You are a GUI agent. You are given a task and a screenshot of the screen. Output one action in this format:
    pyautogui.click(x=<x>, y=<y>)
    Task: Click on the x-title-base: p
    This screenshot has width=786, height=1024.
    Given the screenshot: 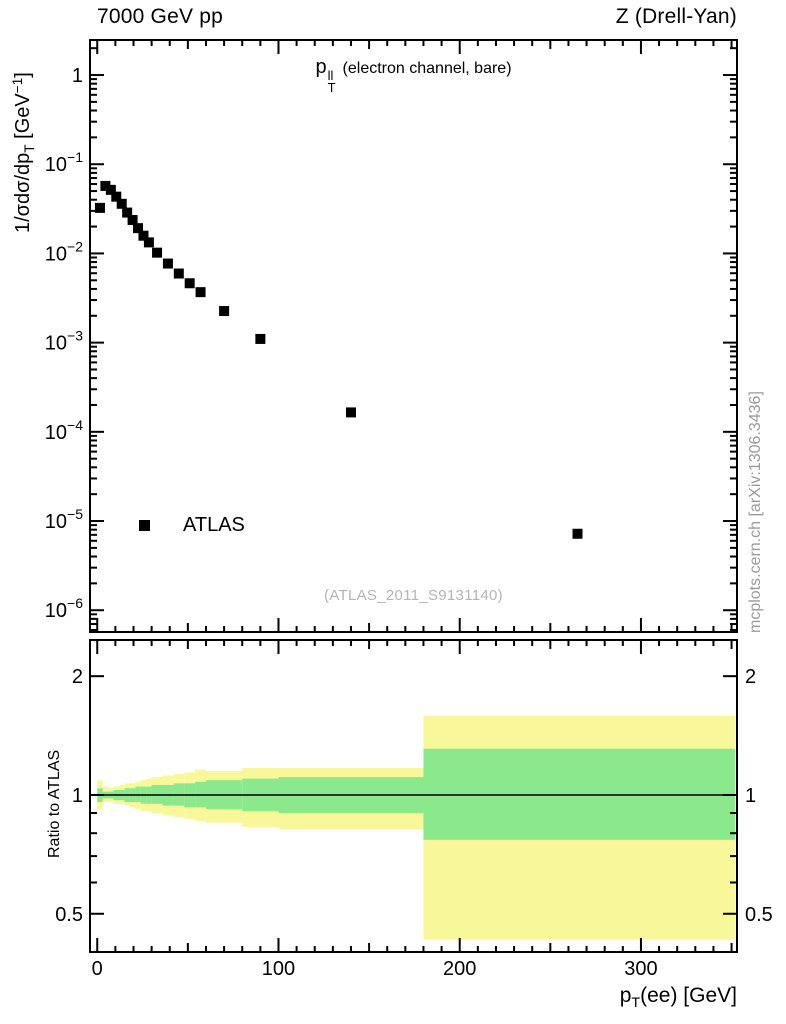 What is the action you would take?
    pyautogui.click(x=625, y=995)
    